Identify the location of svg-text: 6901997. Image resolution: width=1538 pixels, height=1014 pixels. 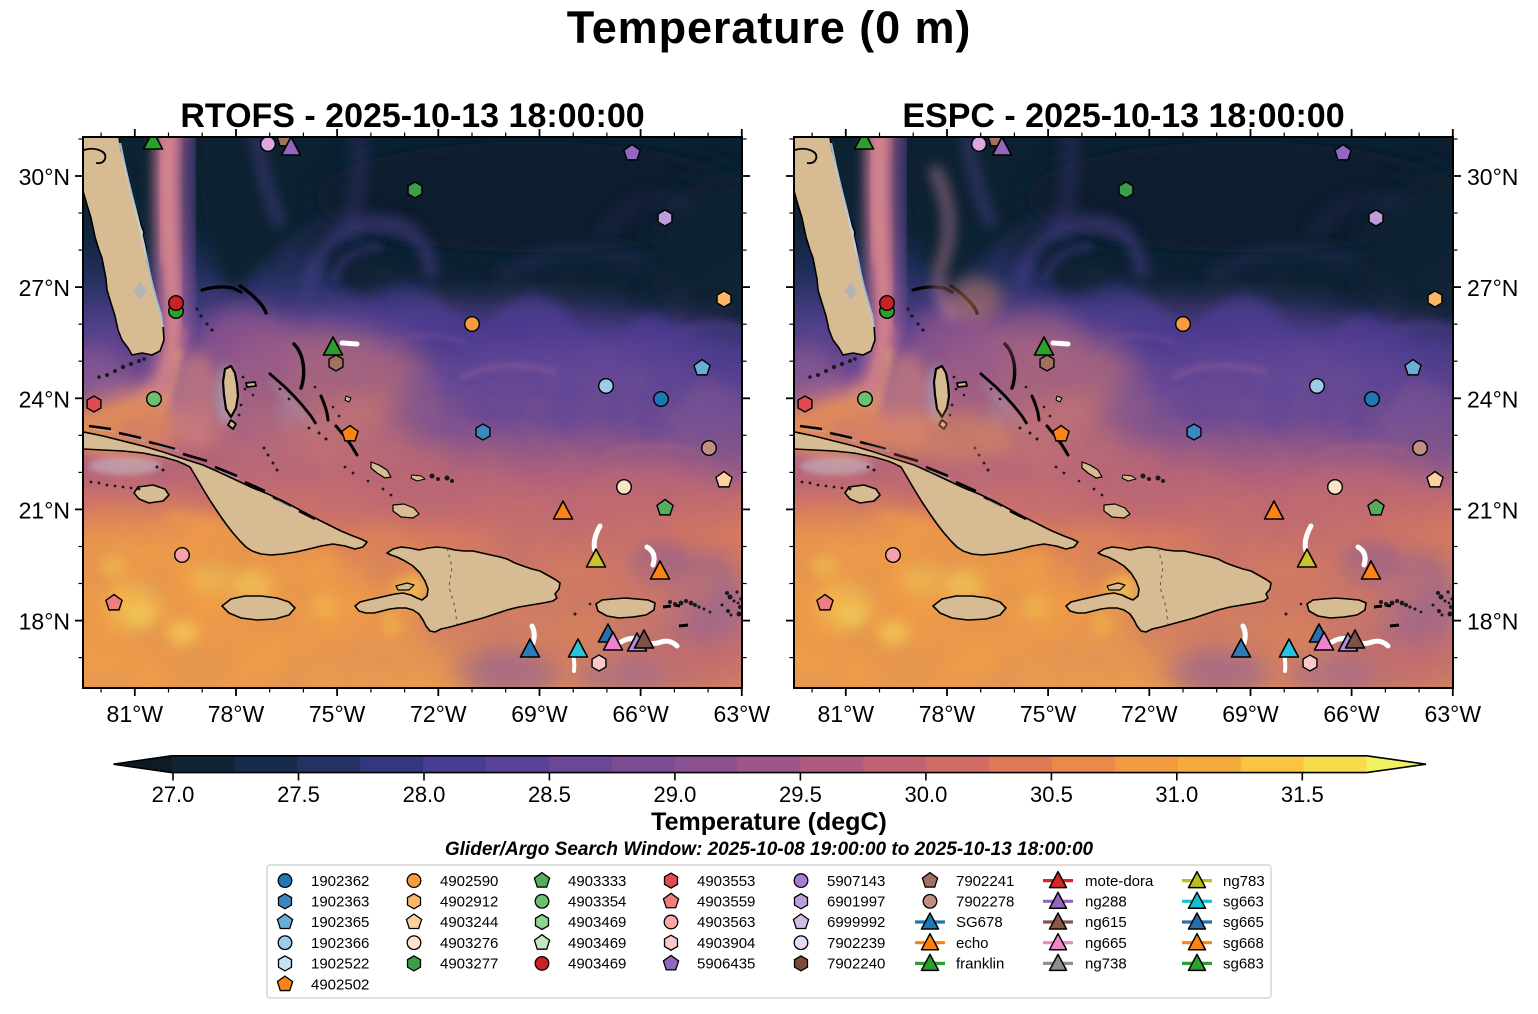
(856, 902).